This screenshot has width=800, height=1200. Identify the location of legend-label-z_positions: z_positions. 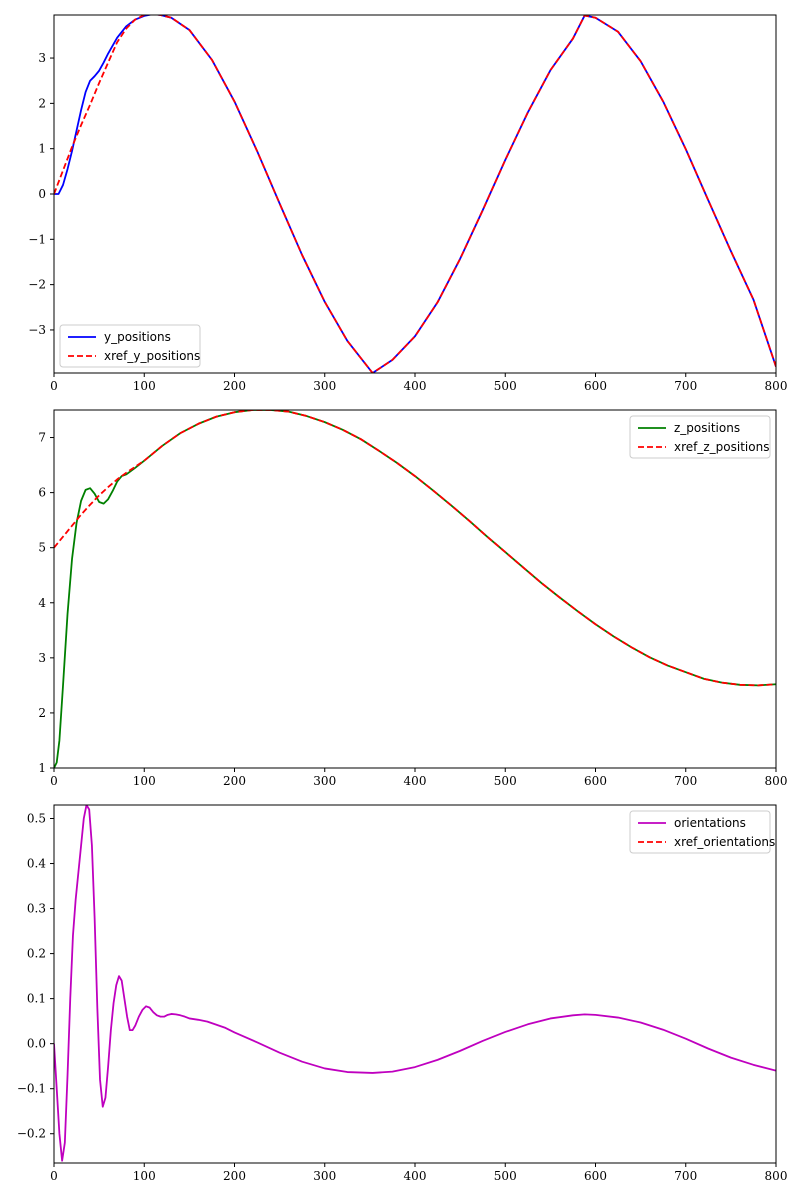
(707, 428).